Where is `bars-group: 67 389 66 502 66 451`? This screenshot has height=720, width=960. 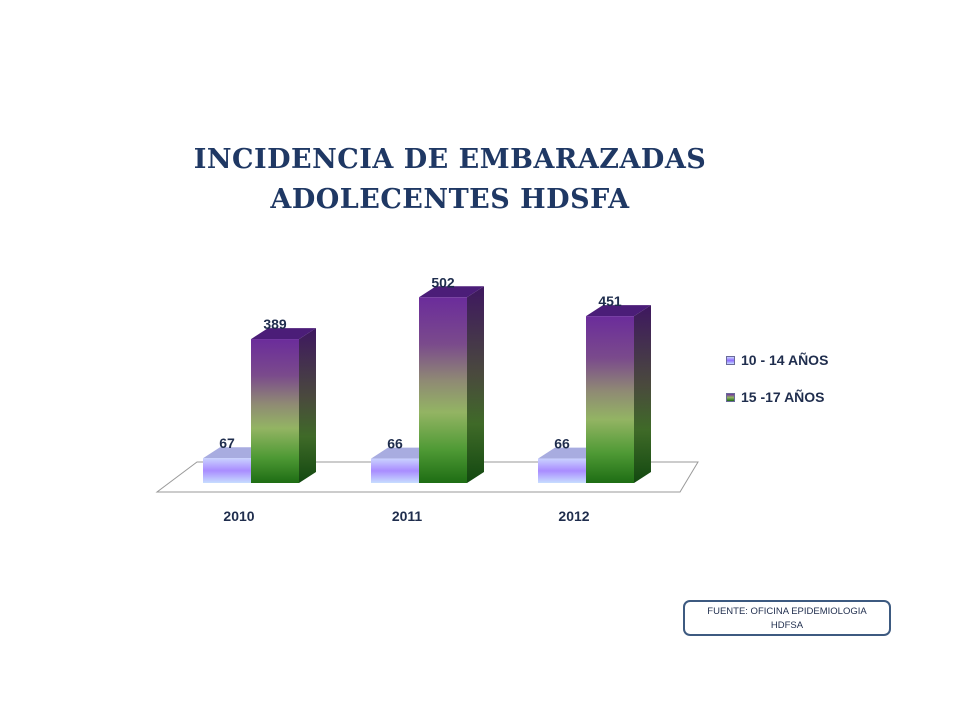 bars-group: 67 389 66 502 66 451 is located at coordinates (427, 378).